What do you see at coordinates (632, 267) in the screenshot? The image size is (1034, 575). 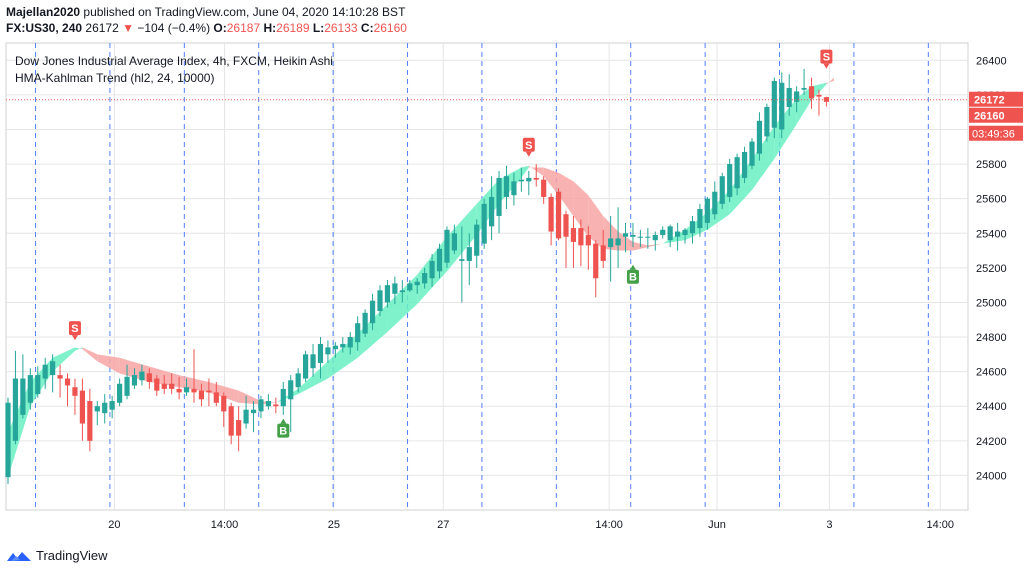 I see `signal-pointer` at bounding box center [632, 267].